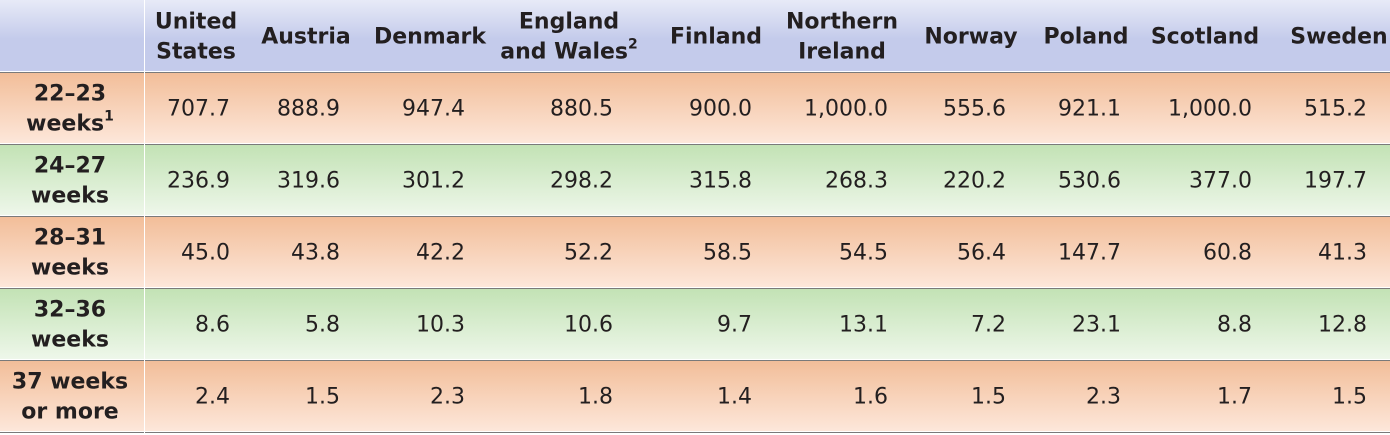 The width and height of the screenshot is (1390, 435). What do you see at coordinates (581, 109) in the screenshot?
I see `table-cell: 880.5` at bounding box center [581, 109].